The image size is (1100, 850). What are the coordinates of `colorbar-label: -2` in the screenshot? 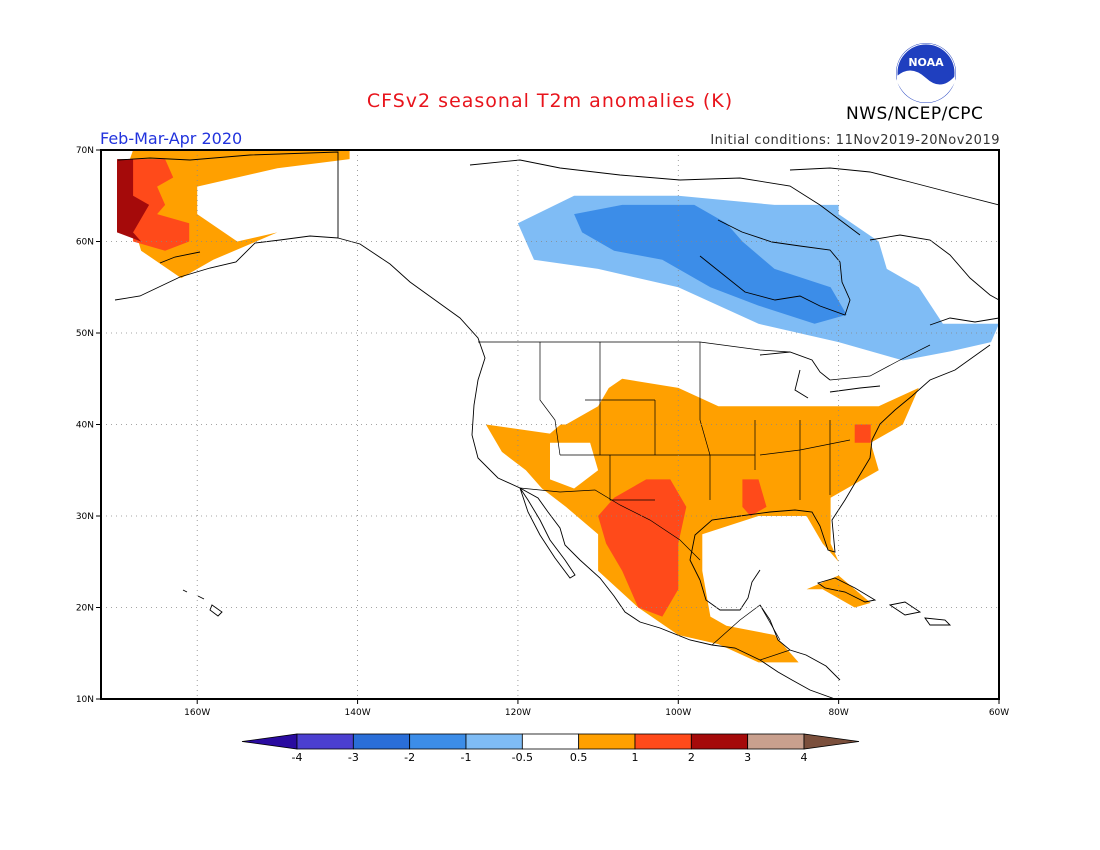 It's located at (409, 757).